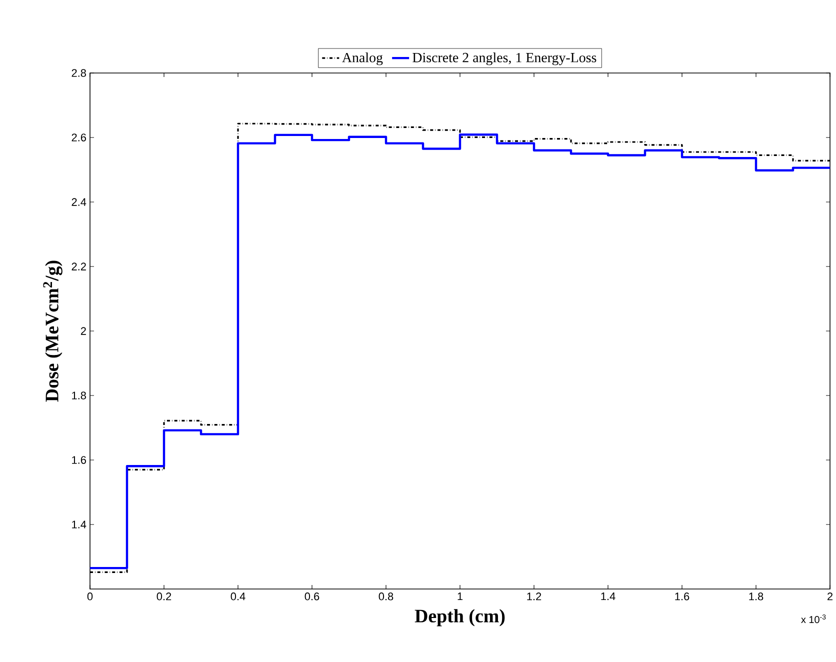 This screenshot has height=662, width=836. Describe the element at coordinates (386, 596) in the screenshot. I see `x-tick-label: 0.8` at that location.